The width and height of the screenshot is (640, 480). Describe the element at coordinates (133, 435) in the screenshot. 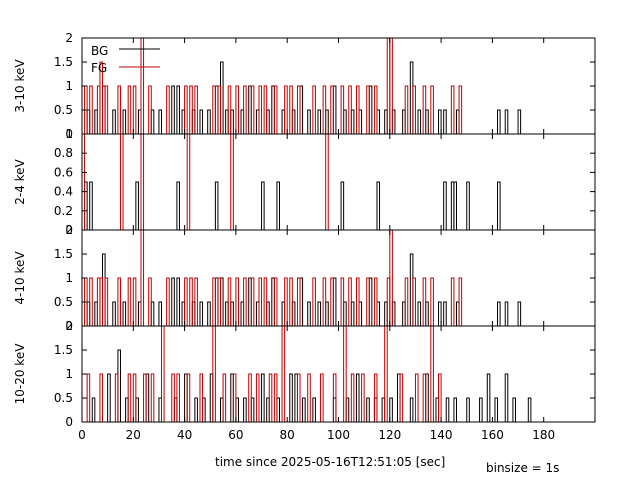

I see `x-tick-label: 20` at that location.